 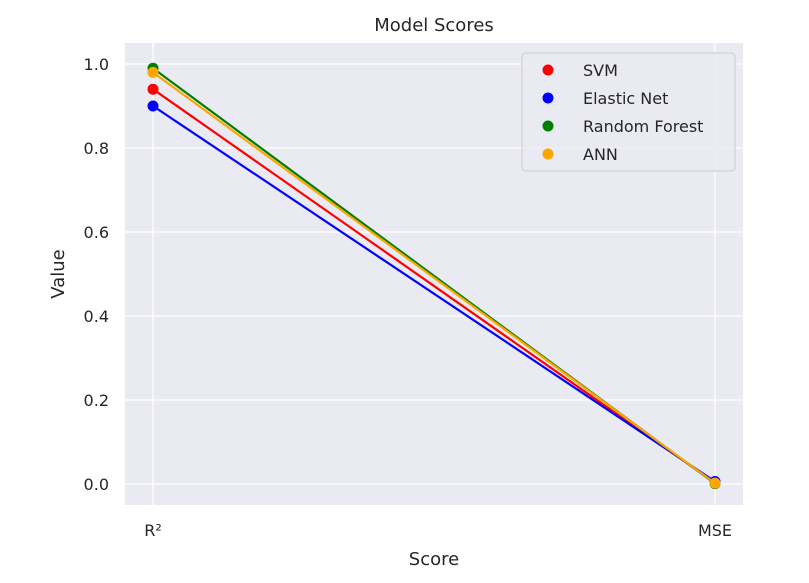 I want to click on legend-item: Random Forest, so click(x=622, y=126).